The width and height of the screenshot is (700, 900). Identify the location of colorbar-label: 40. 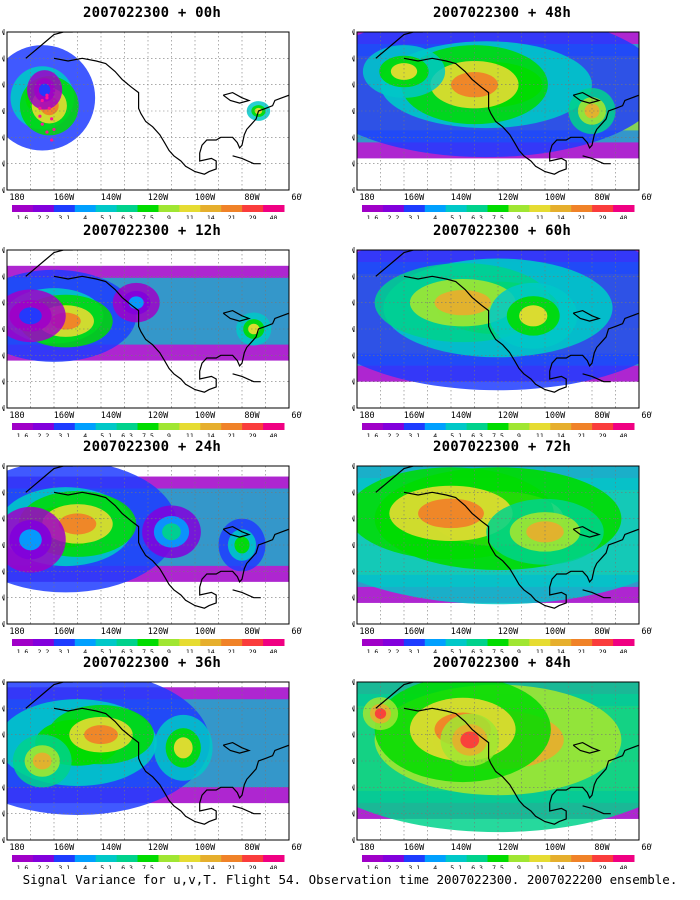
(274, 866).